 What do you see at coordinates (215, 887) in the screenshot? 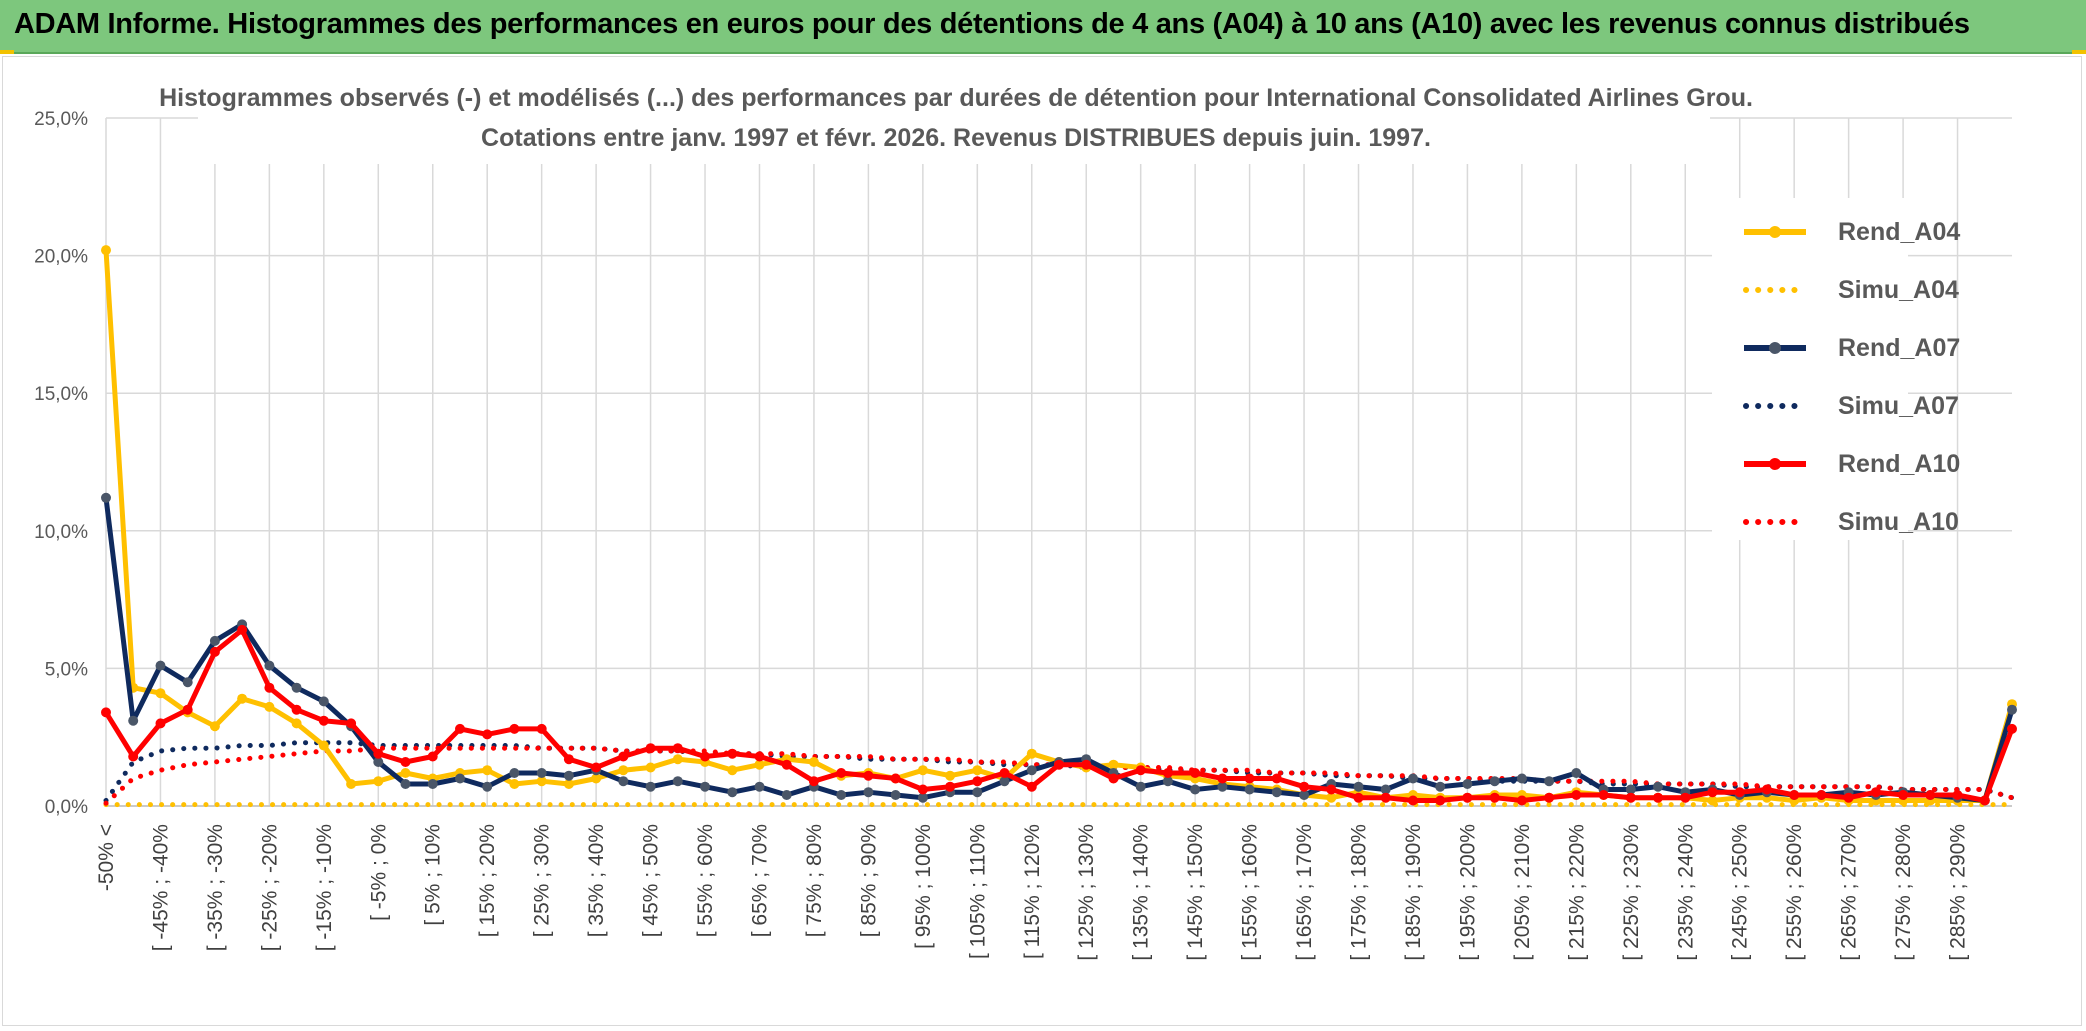
I see `x-tick-label: [ -35% ; -30%` at bounding box center [215, 887].